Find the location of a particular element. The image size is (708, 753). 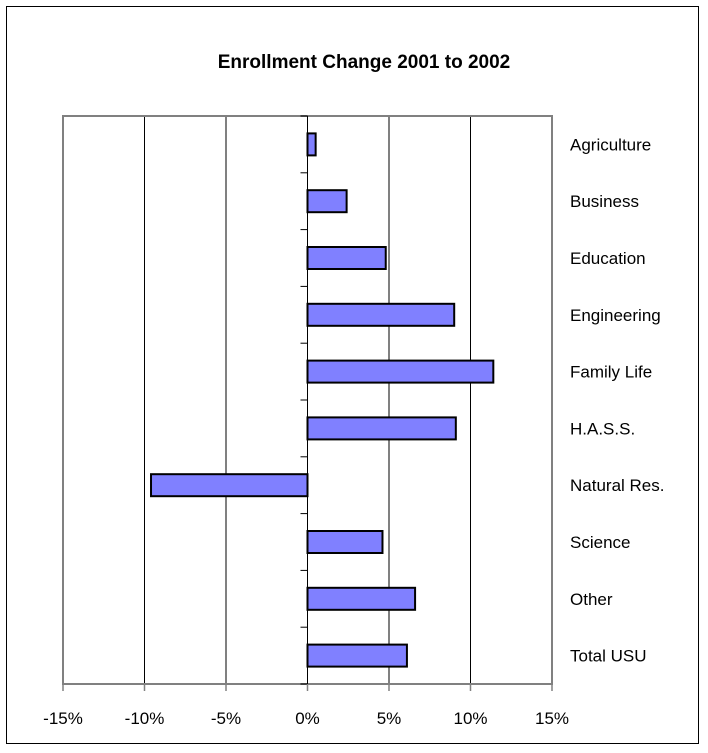

category-label: Family Life is located at coordinates (611, 372).